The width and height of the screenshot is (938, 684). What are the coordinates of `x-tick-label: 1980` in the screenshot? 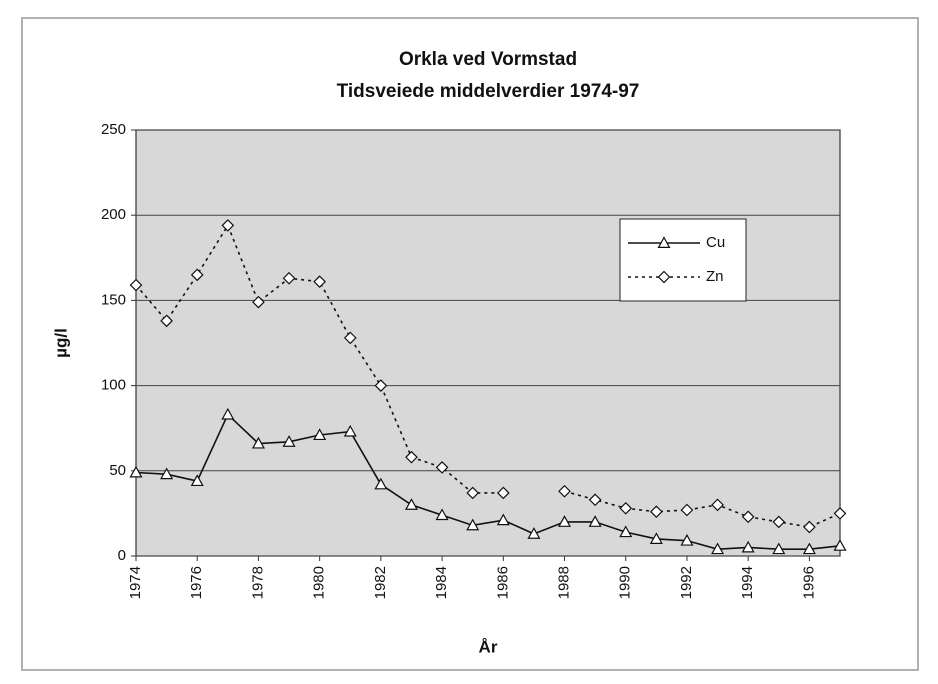 It's located at (319, 582).